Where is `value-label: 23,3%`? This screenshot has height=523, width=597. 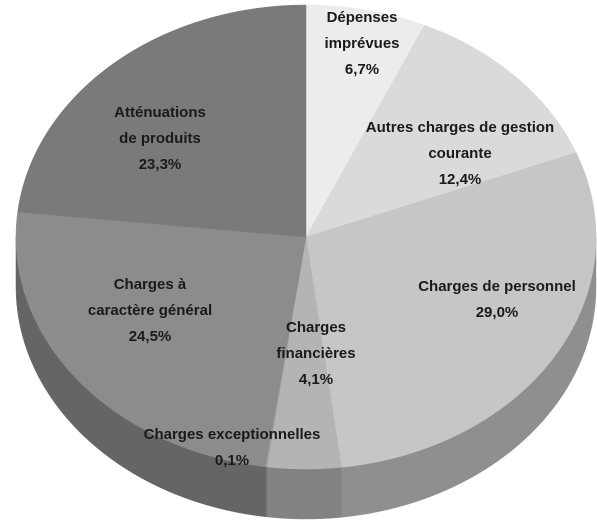
value-label: 23,3% is located at coordinates (160, 164).